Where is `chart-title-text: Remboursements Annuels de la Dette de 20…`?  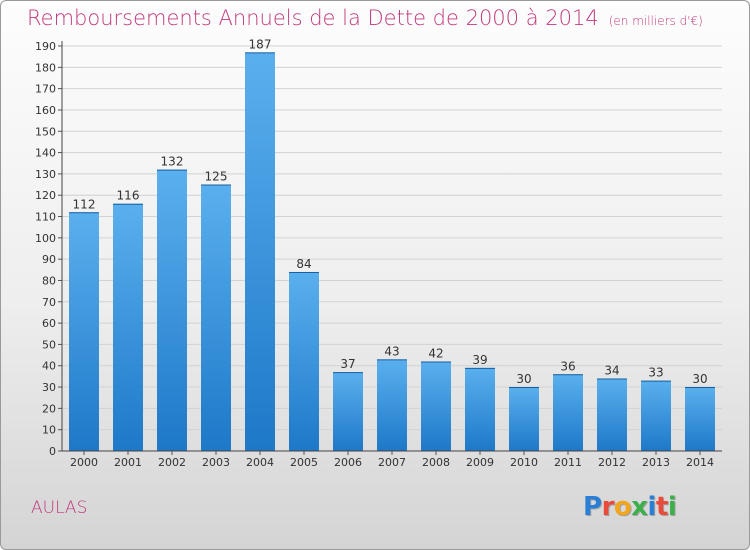 chart-title-text: Remboursements Annuels de la Dette de 20… is located at coordinates (313, 18).